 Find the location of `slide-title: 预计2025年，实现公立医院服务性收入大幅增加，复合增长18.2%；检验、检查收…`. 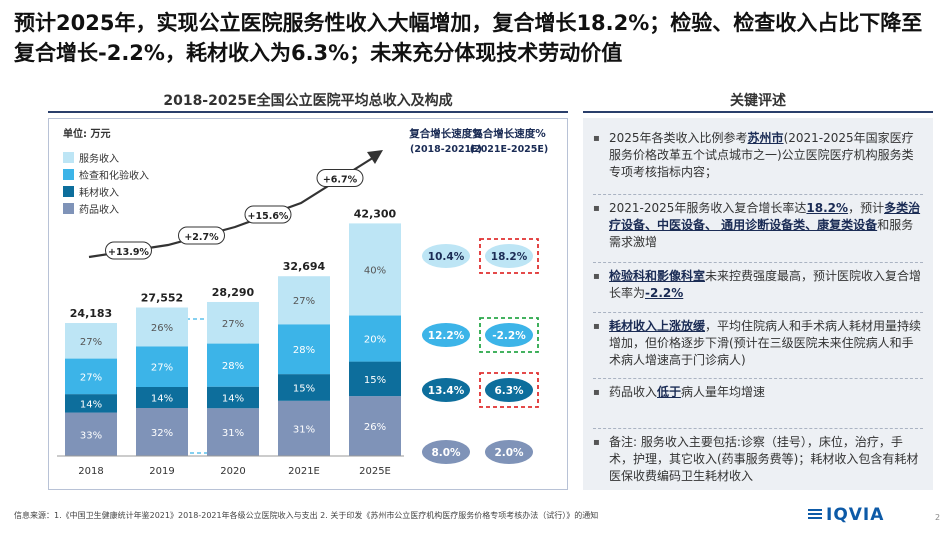

slide-title: 预计2025年，实现公立医院服务性收入大幅增加，复合增长18.2%；检验、检查收… is located at coordinates (468, 38).